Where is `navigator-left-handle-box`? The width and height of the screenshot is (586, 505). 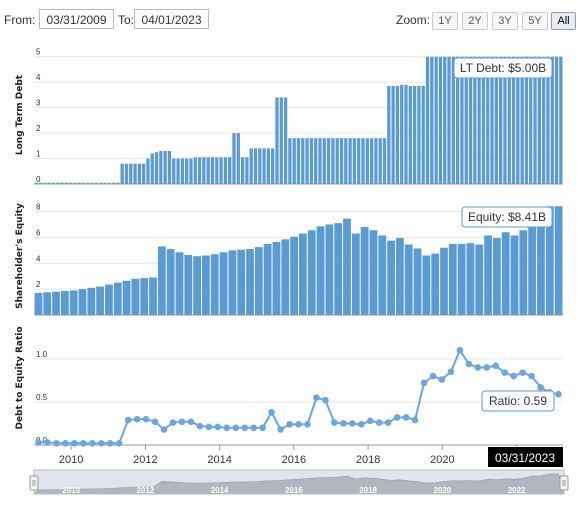 navigator-left-handle-box is located at coordinates (34, 483).